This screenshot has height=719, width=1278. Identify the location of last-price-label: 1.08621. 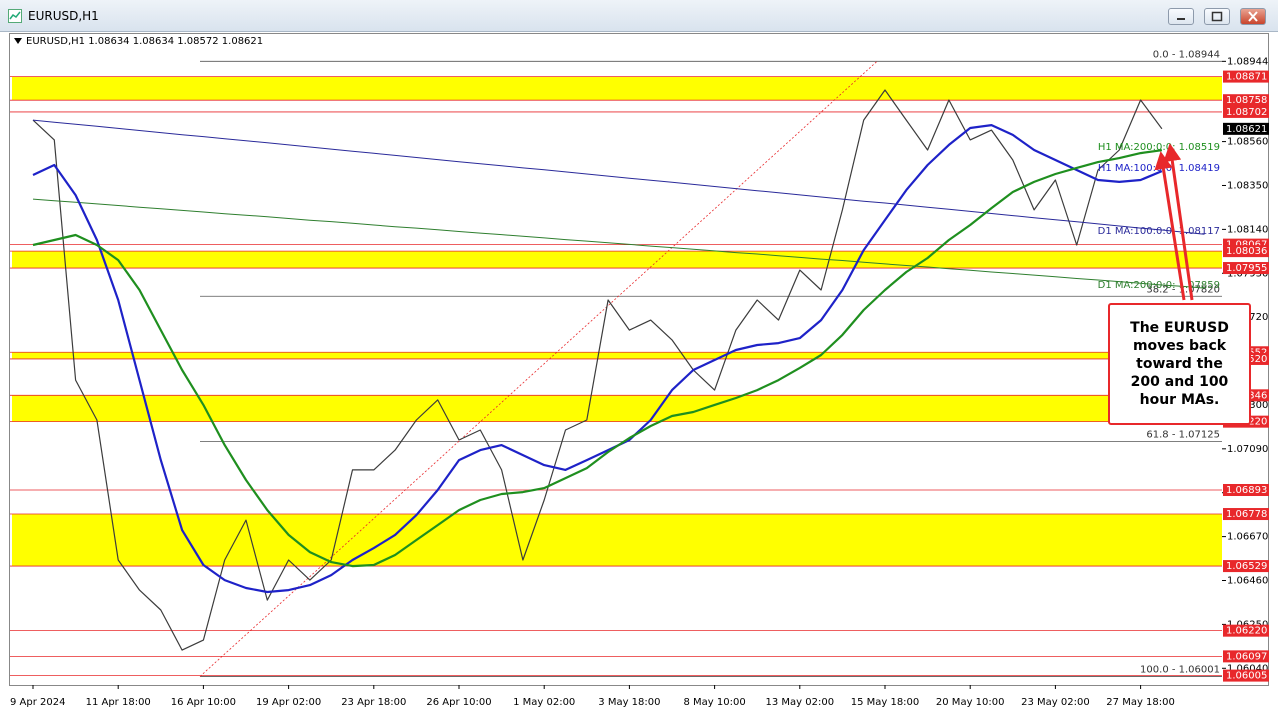
(1246, 129).